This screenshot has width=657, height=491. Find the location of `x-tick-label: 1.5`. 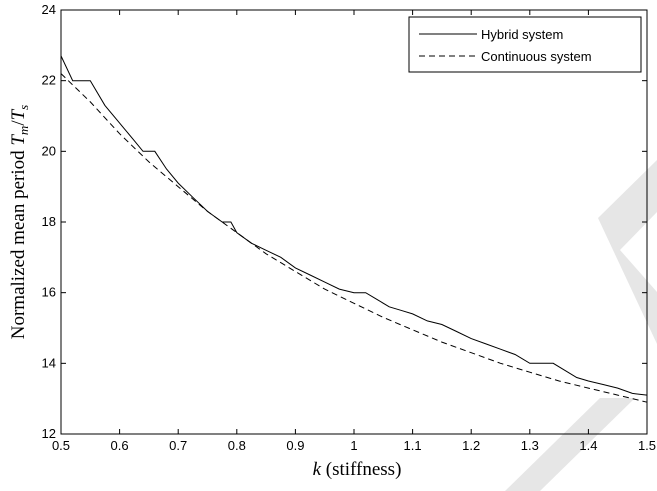

x-tick-label: 1.5 is located at coordinates (647, 445).